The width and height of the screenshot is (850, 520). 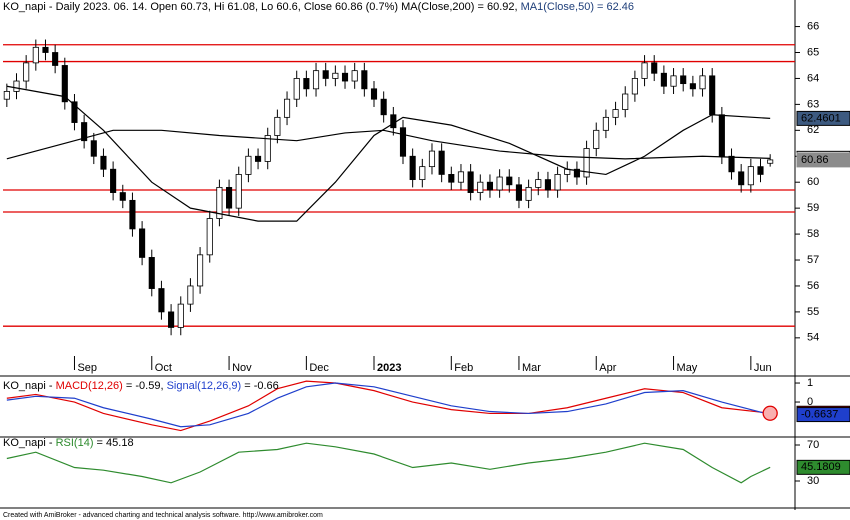 I want to click on y-tick-label: 0, so click(x=810, y=402).